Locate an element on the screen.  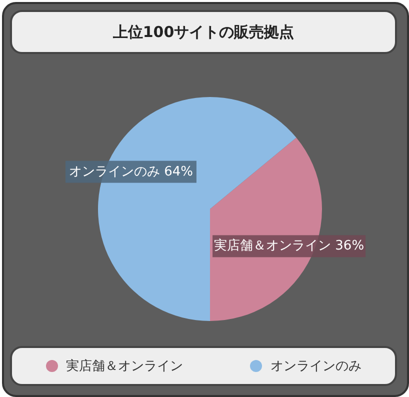
chart-title: 上位100サイトの販売拠点 is located at coordinates (203, 32).